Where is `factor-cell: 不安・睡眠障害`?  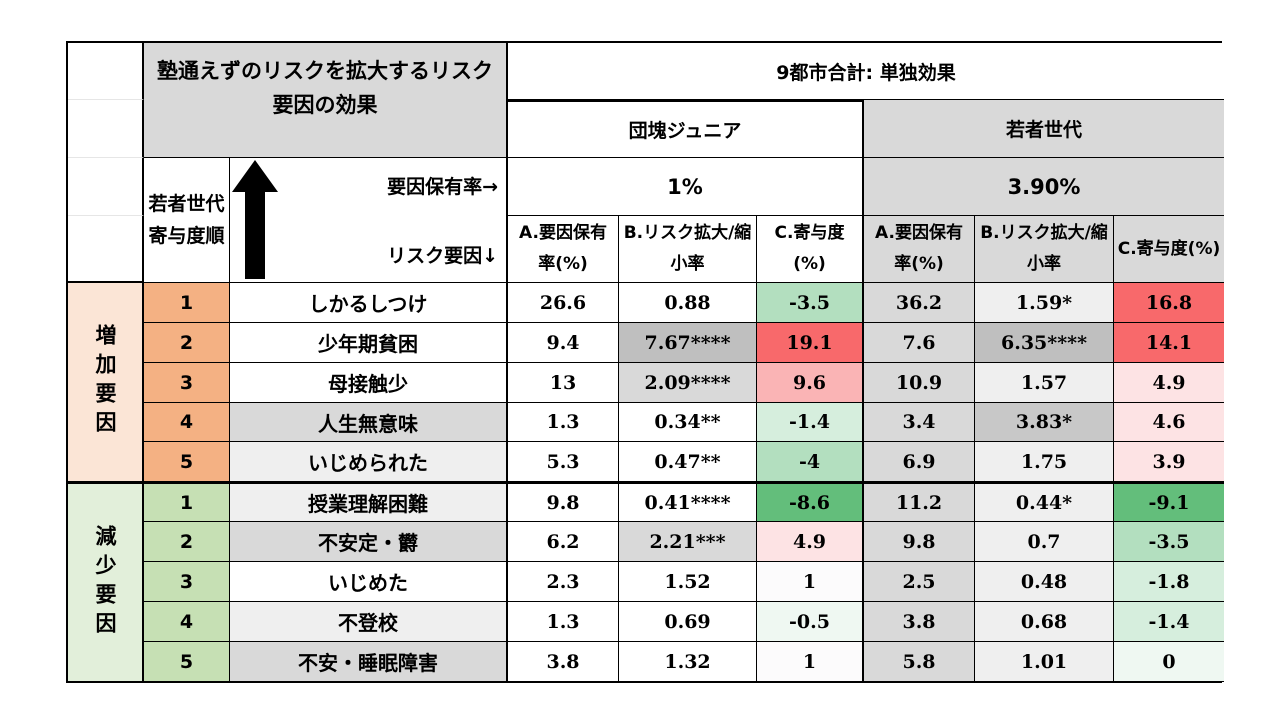 factor-cell: 不安・睡眠障害 is located at coordinates (369, 662).